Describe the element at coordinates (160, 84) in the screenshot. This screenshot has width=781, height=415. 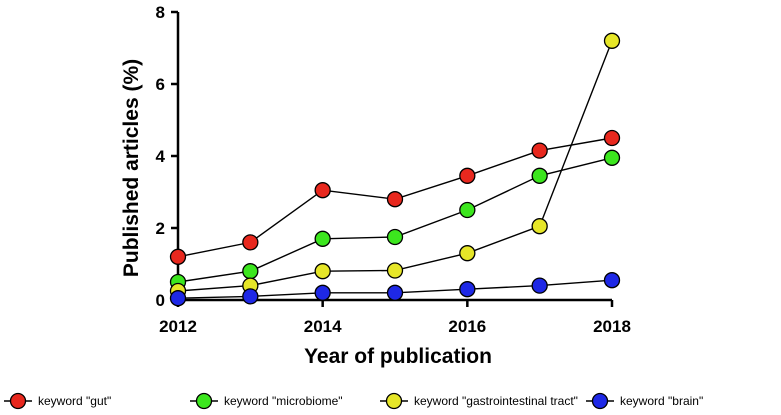
I see `y-tick-label: 6` at that location.